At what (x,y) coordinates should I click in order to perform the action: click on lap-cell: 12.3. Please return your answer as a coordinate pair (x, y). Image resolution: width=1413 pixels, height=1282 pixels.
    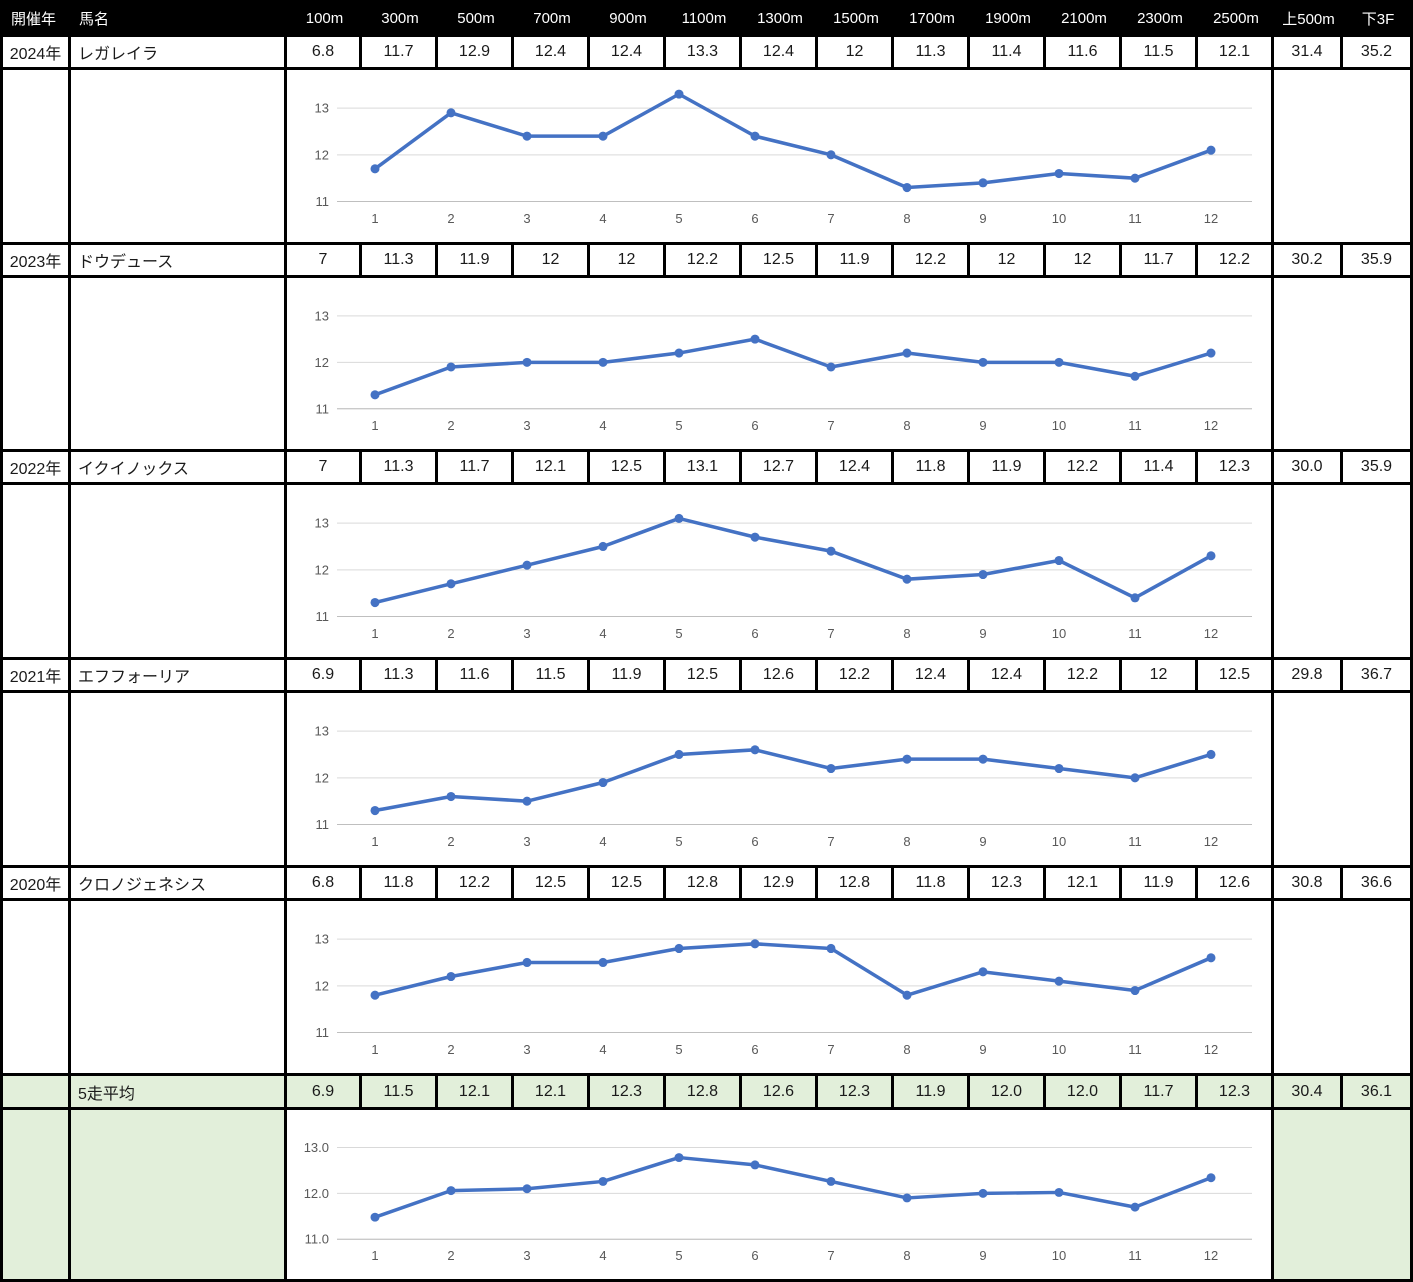
    Looking at the image, I should click on (1236, 468).